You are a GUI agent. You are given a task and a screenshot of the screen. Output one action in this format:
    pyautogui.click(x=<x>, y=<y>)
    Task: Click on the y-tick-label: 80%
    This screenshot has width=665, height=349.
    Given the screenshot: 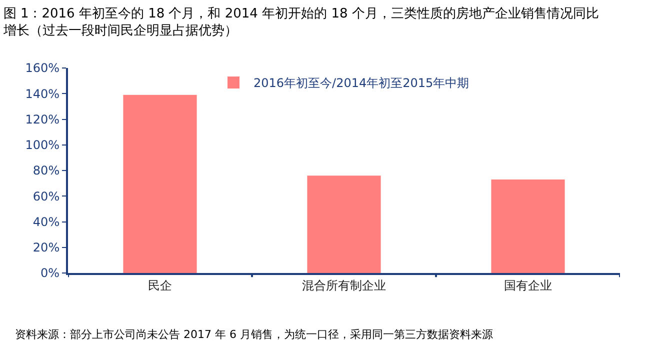 What is the action you would take?
    pyautogui.click(x=46, y=171)
    